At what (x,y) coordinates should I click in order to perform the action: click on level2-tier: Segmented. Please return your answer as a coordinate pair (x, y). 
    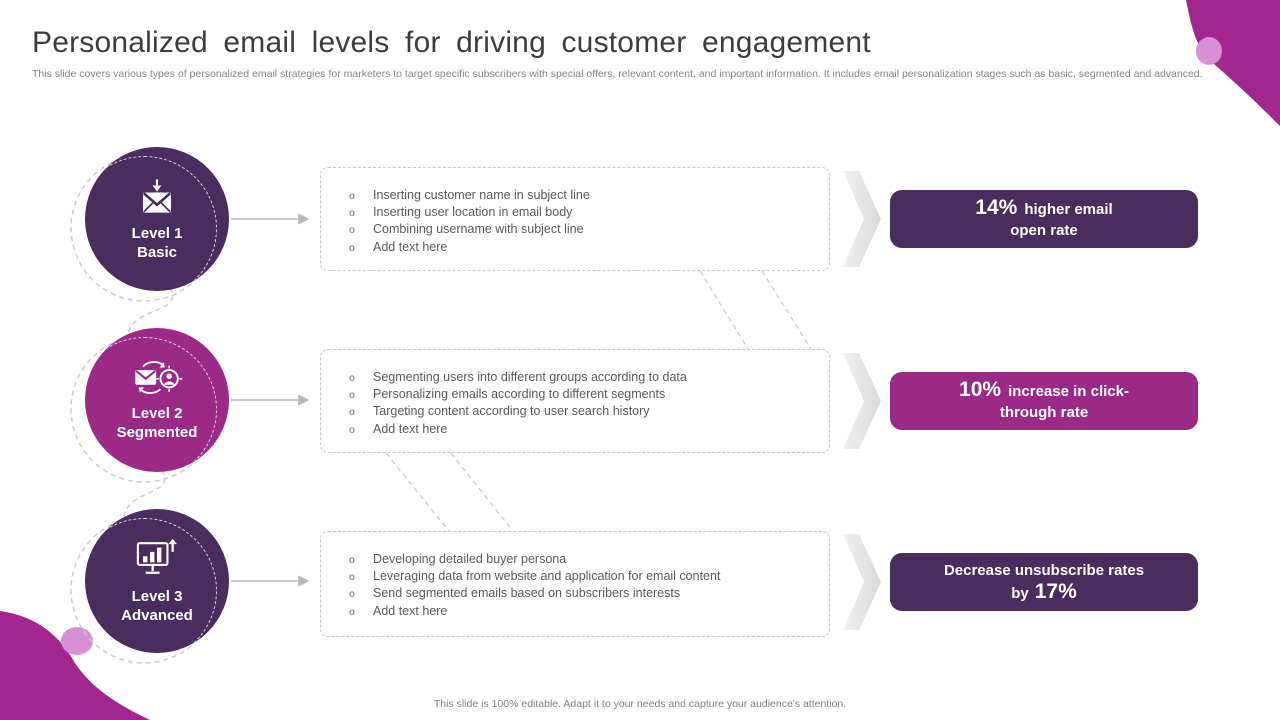
    Looking at the image, I should click on (157, 432).